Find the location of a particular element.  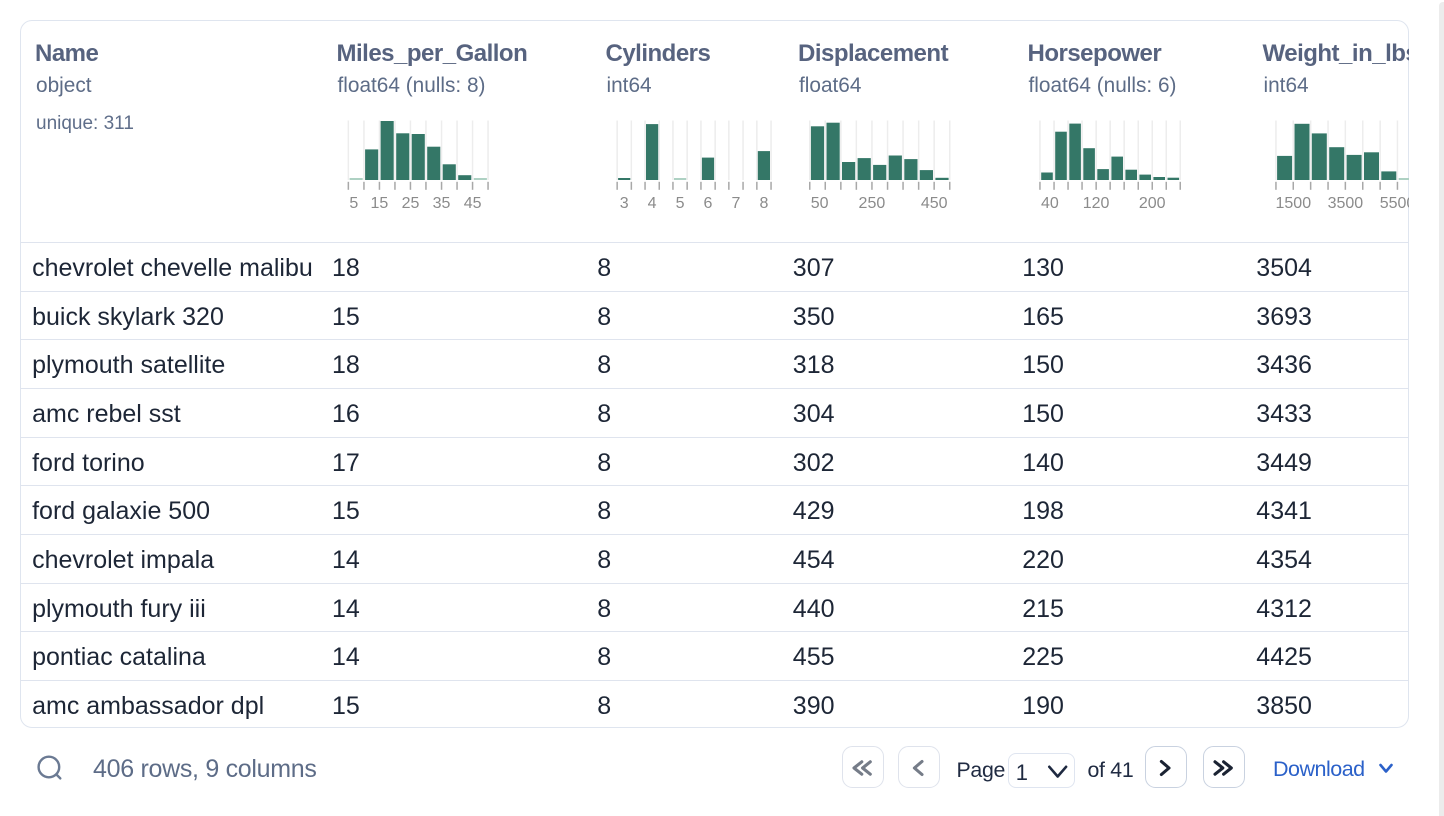

svg-text: 35 is located at coordinates (441, 203).